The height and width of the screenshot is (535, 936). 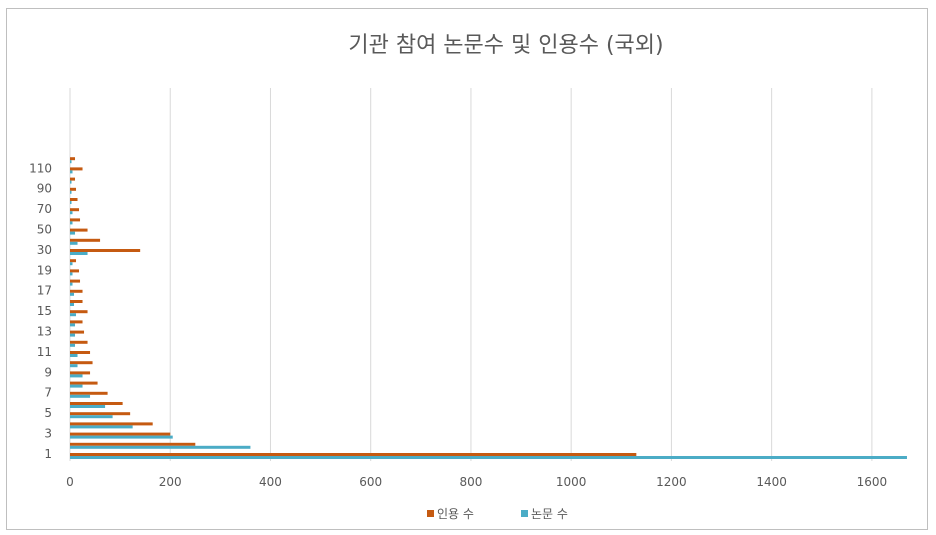 What do you see at coordinates (270, 482) in the screenshot?
I see `x-tick-label: 400` at bounding box center [270, 482].